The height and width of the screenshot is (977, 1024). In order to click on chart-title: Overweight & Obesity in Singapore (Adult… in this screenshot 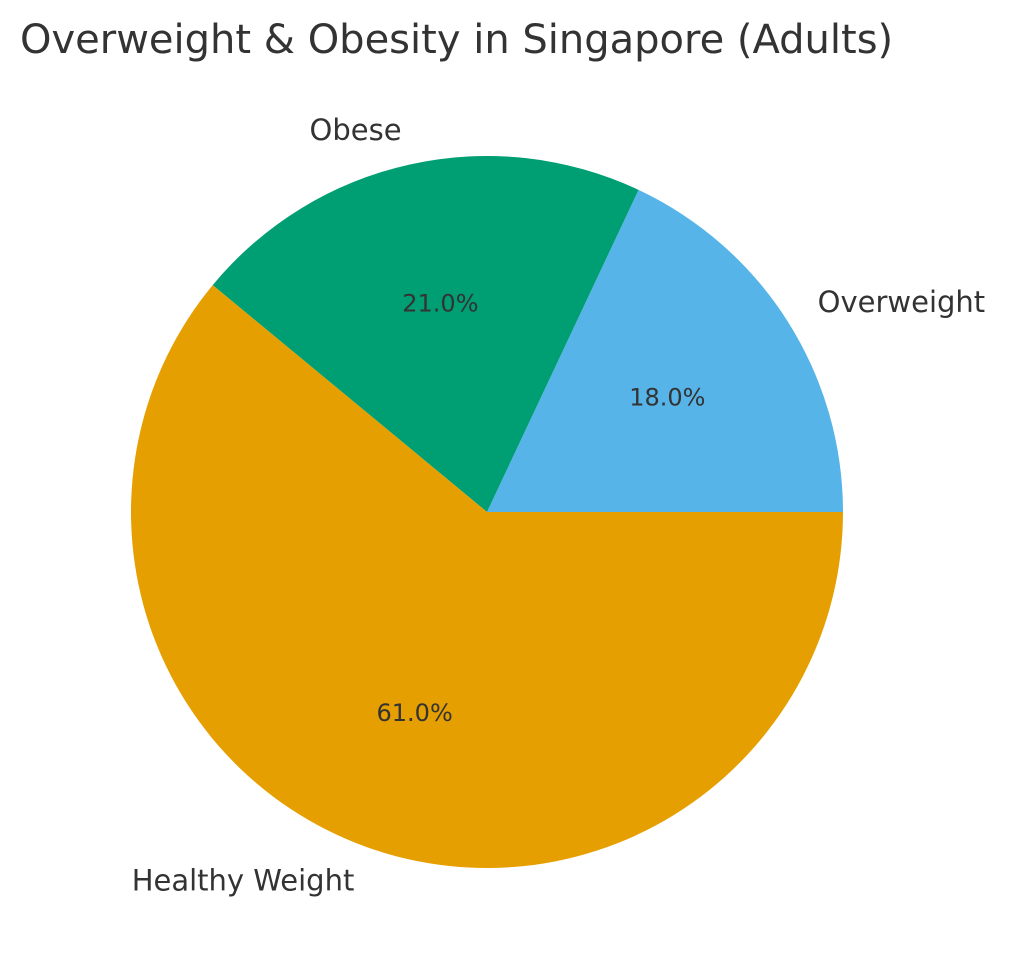, I will do `click(456, 40)`.